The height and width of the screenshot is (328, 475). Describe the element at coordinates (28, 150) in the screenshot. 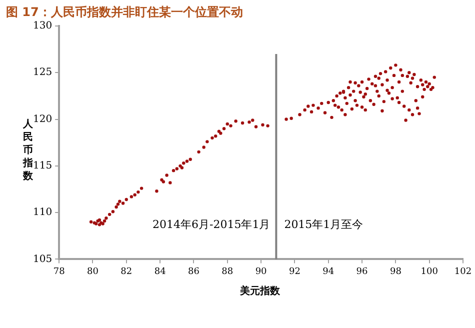

I see `y-axis-title: 人民币指数` at that location.